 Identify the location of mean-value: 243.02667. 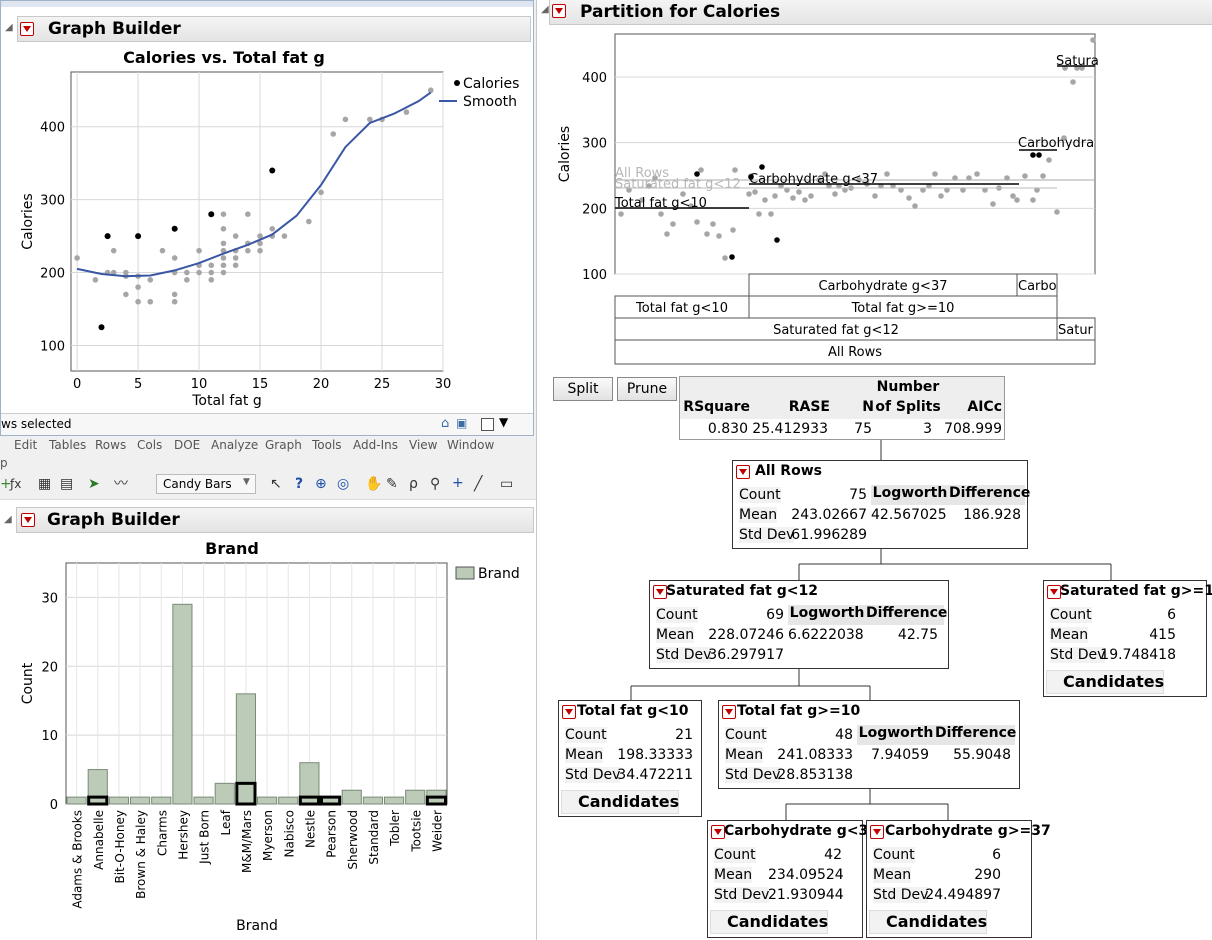
(829, 515).